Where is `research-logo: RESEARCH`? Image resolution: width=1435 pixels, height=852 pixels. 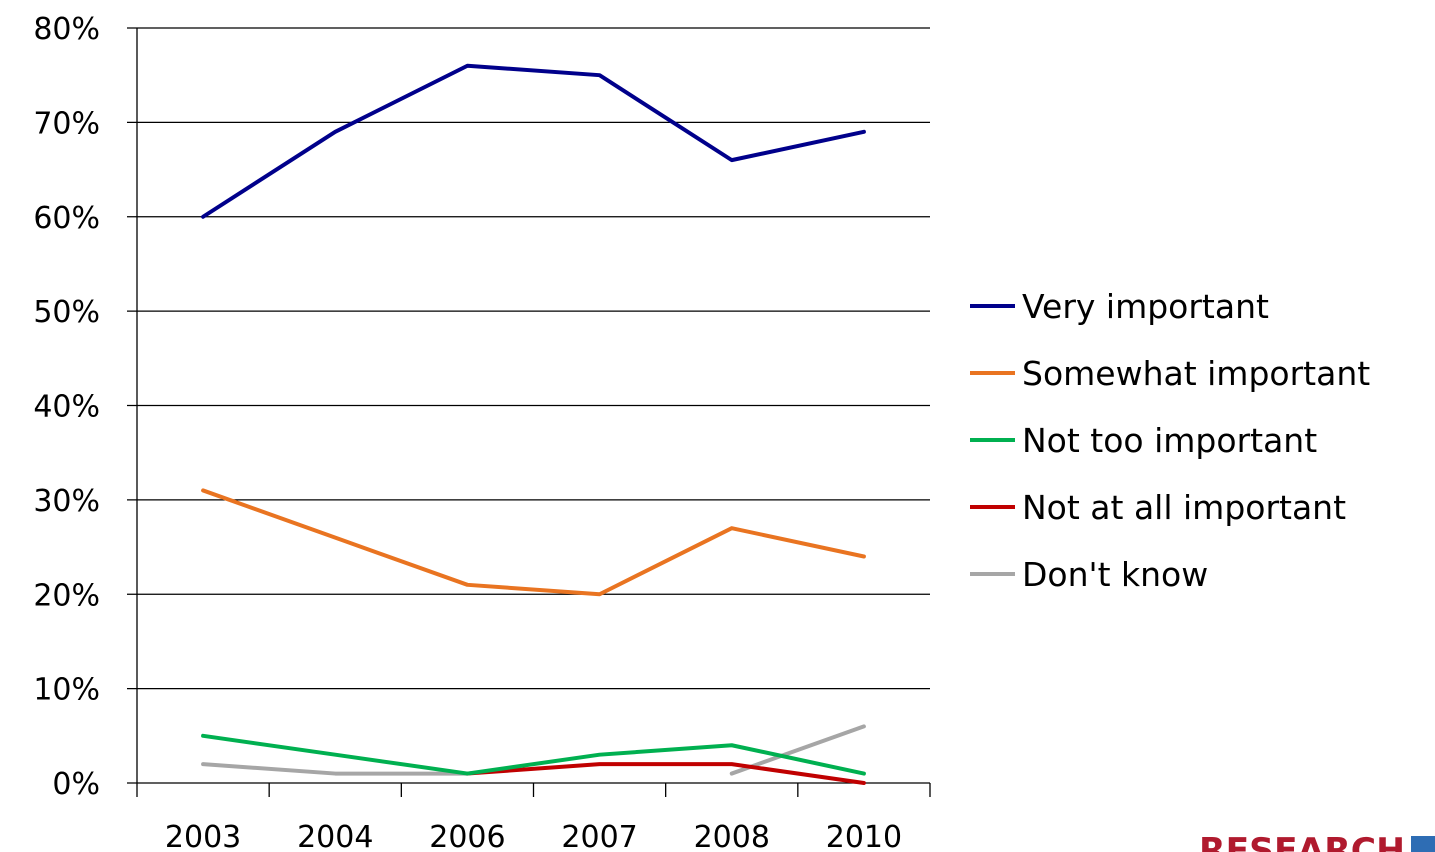 research-logo: RESEARCH is located at coordinates (1317, 841).